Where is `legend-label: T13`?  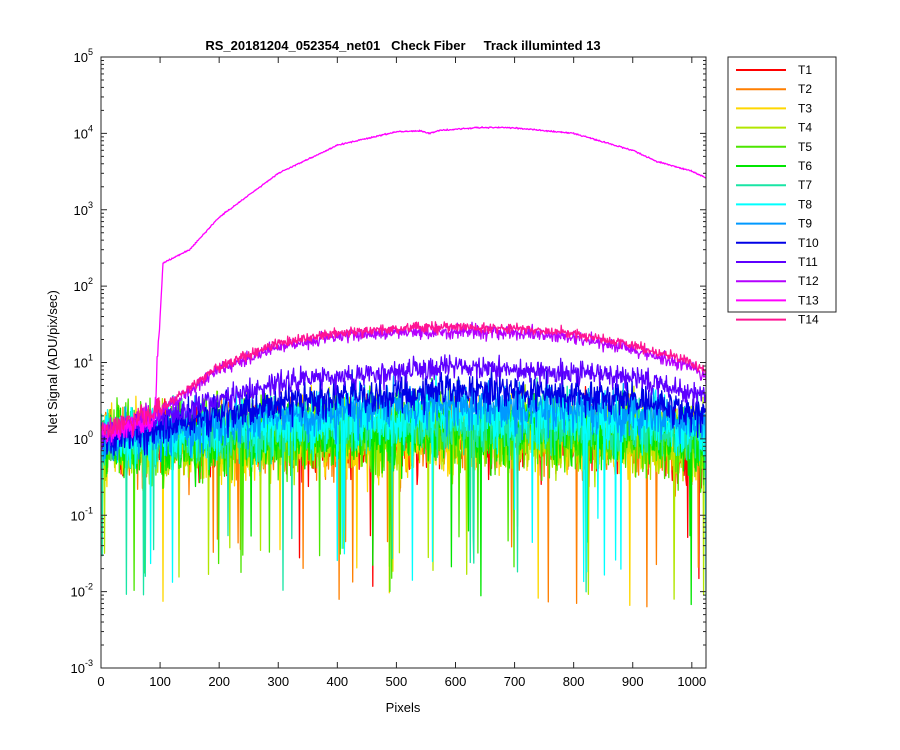 legend-label: T13 is located at coordinates (808, 300).